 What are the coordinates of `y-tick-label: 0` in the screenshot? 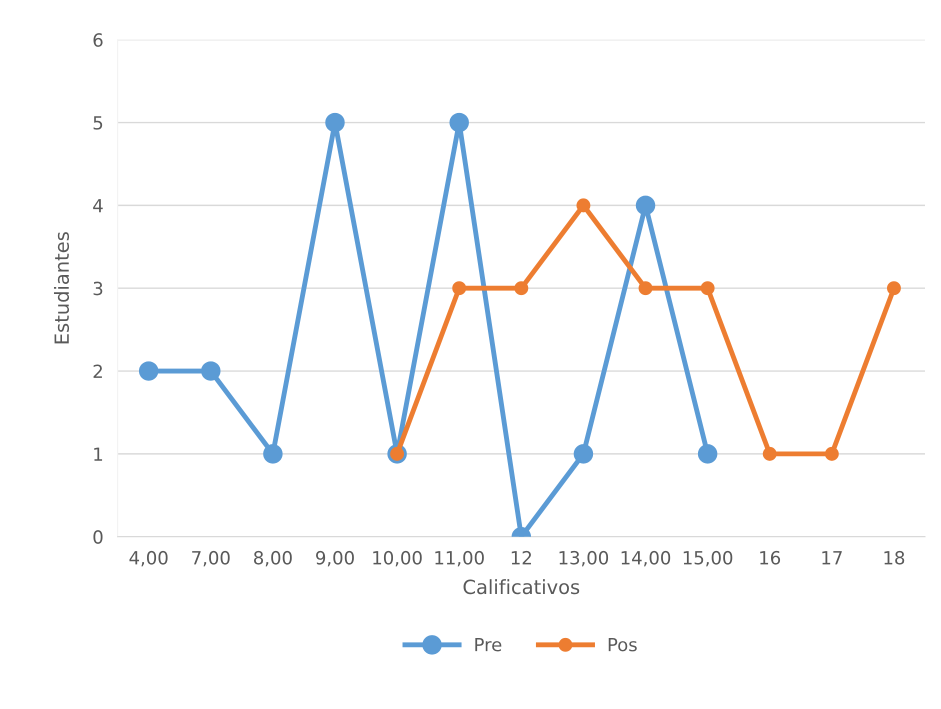 It's located at (98, 537).